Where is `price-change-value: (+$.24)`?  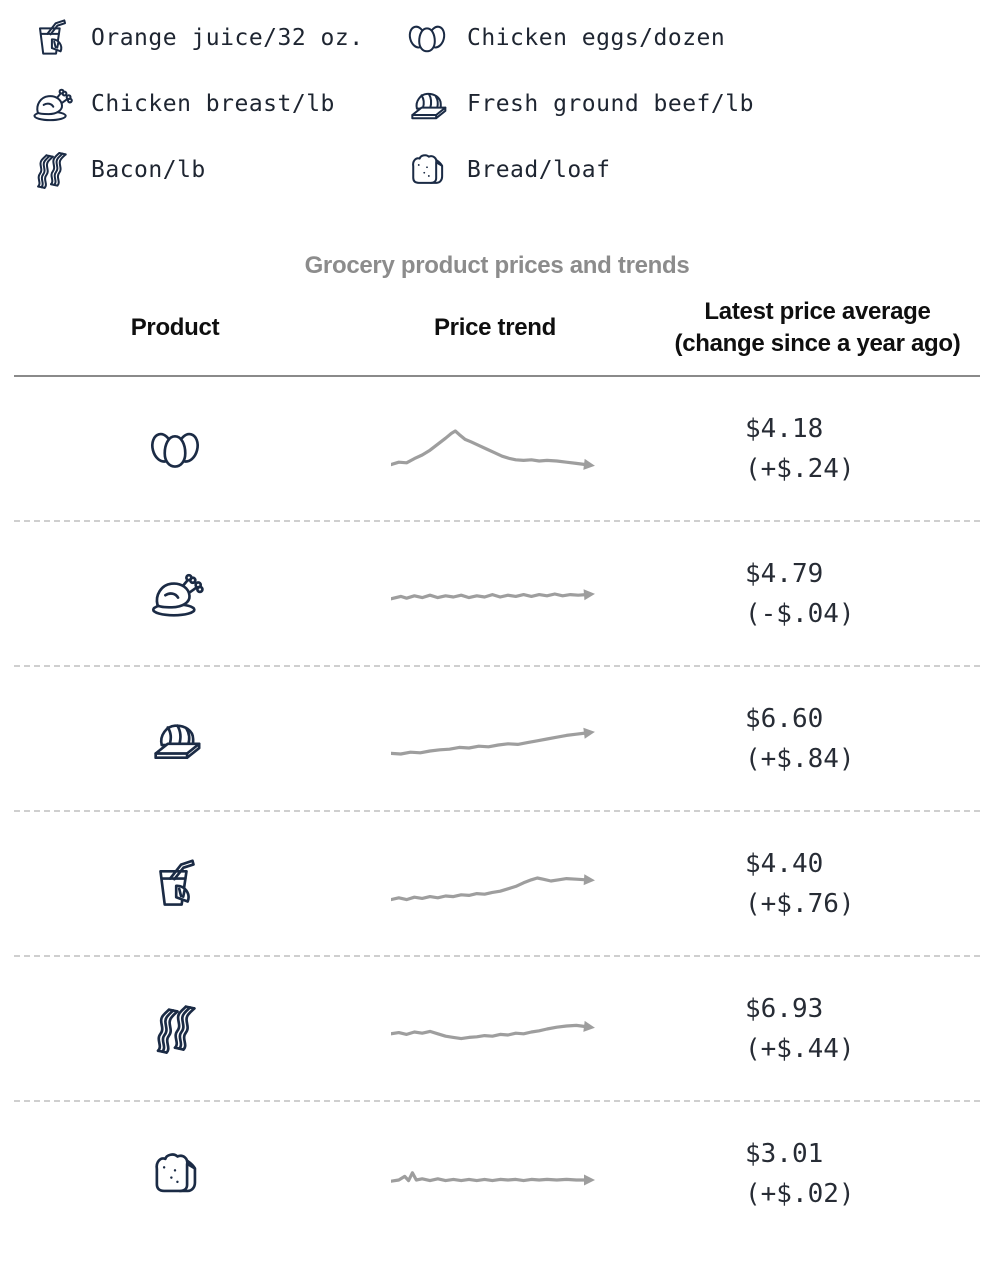 price-change-value: (+$.24) is located at coordinates (800, 469).